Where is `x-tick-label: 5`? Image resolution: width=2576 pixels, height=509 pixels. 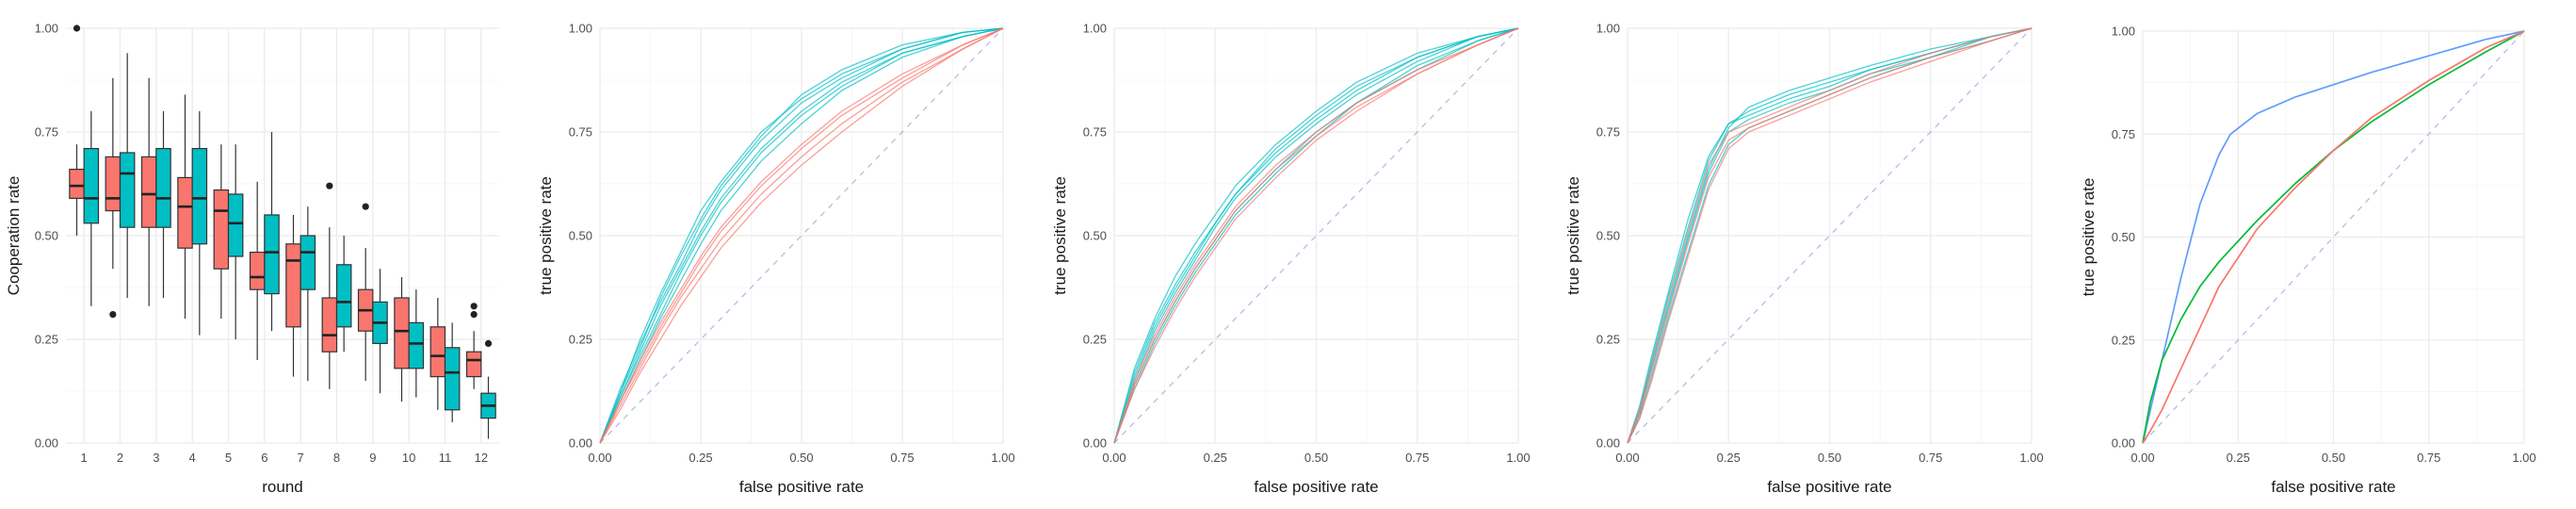 x-tick-label: 5 is located at coordinates (228, 458).